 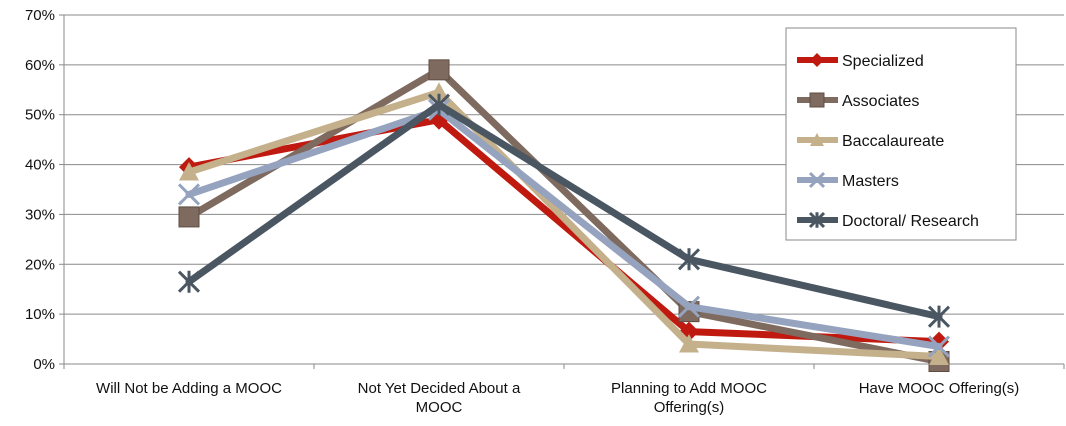 What do you see at coordinates (880, 101) in the screenshot?
I see `legend-label: Associates` at bounding box center [880, 101].